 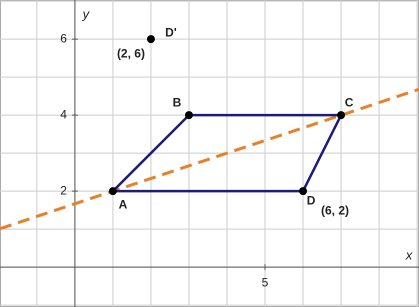 I want to click on point-label: D, so click(x=311, y=200).